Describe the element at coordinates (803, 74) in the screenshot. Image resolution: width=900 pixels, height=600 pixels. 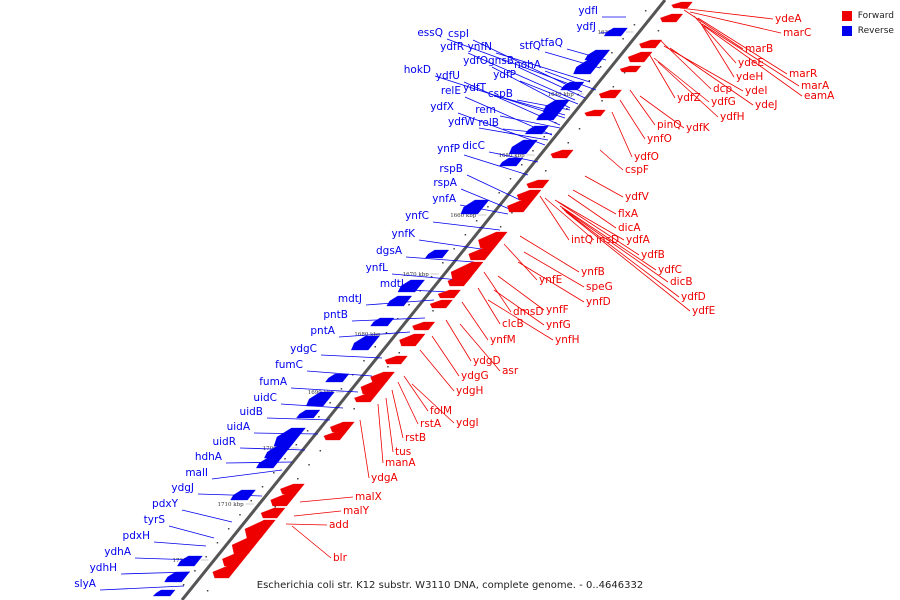
I see `forward-gene-label: marR` at that location.